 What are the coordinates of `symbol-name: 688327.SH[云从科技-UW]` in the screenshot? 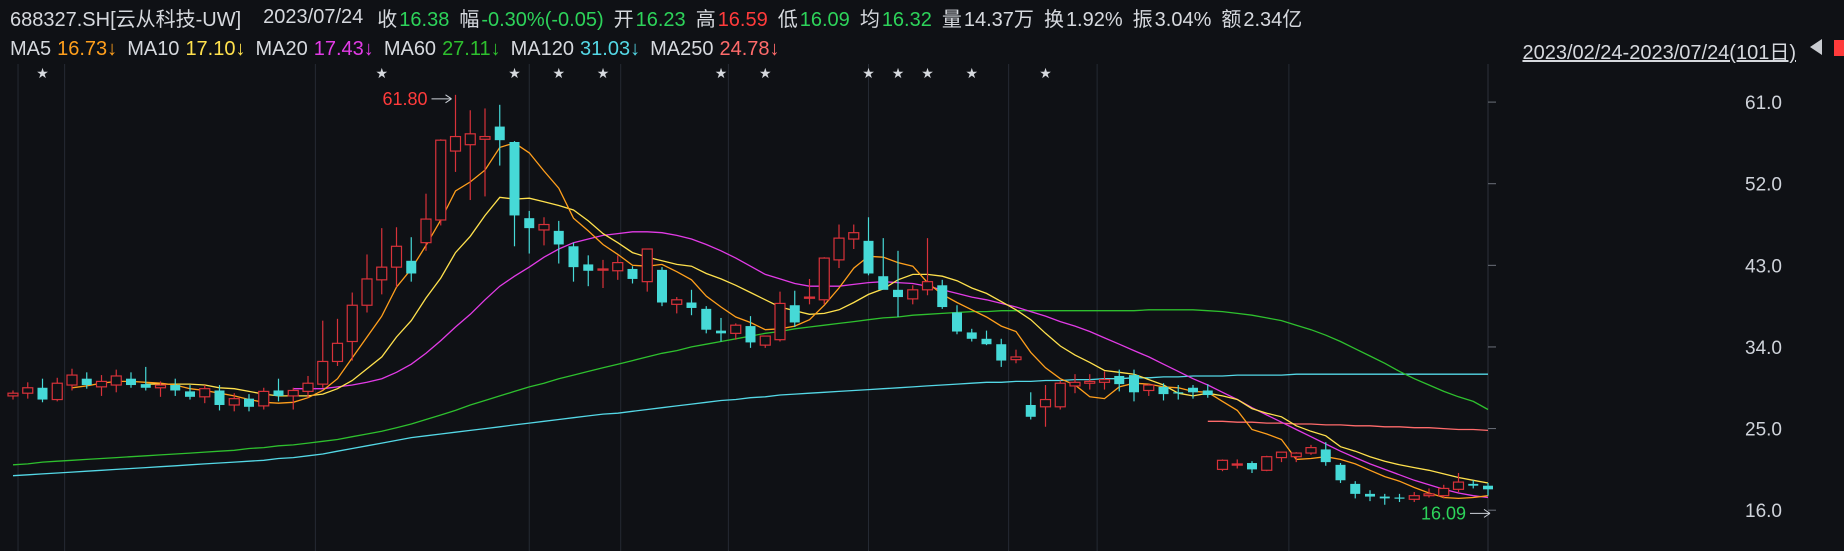 It's located at (126, 19).